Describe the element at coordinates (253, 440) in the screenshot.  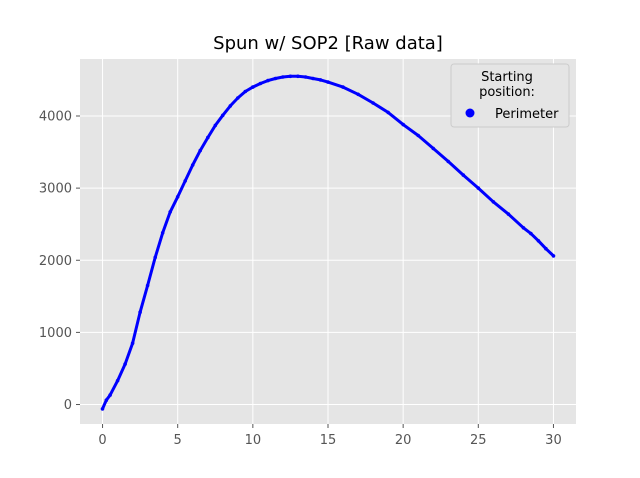
I see `x-tick-label: 10` at that location.